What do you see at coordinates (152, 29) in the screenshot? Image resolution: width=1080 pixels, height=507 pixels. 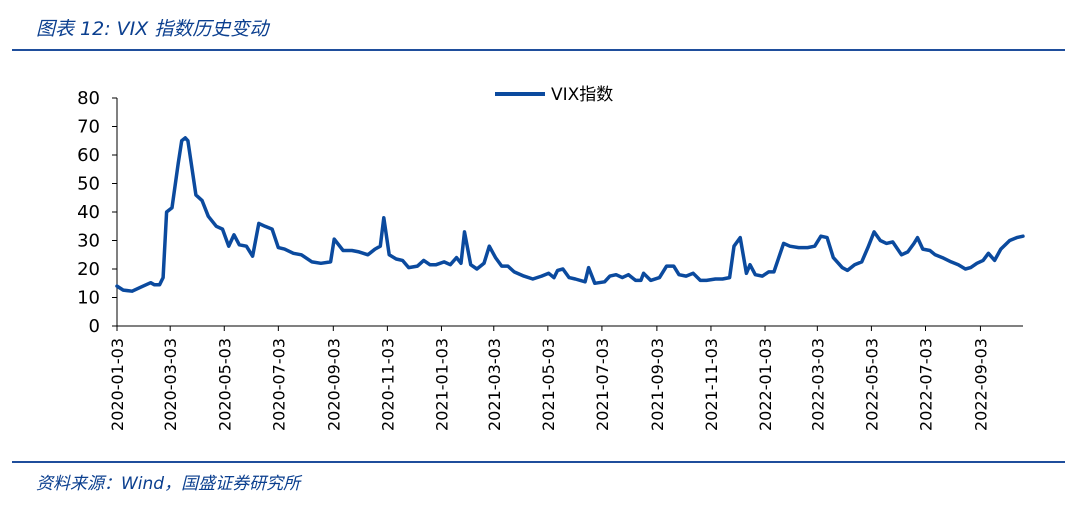 I see `figure-title: 图表 12: VIX 指数历史变动` at bounding box center [152, 29].